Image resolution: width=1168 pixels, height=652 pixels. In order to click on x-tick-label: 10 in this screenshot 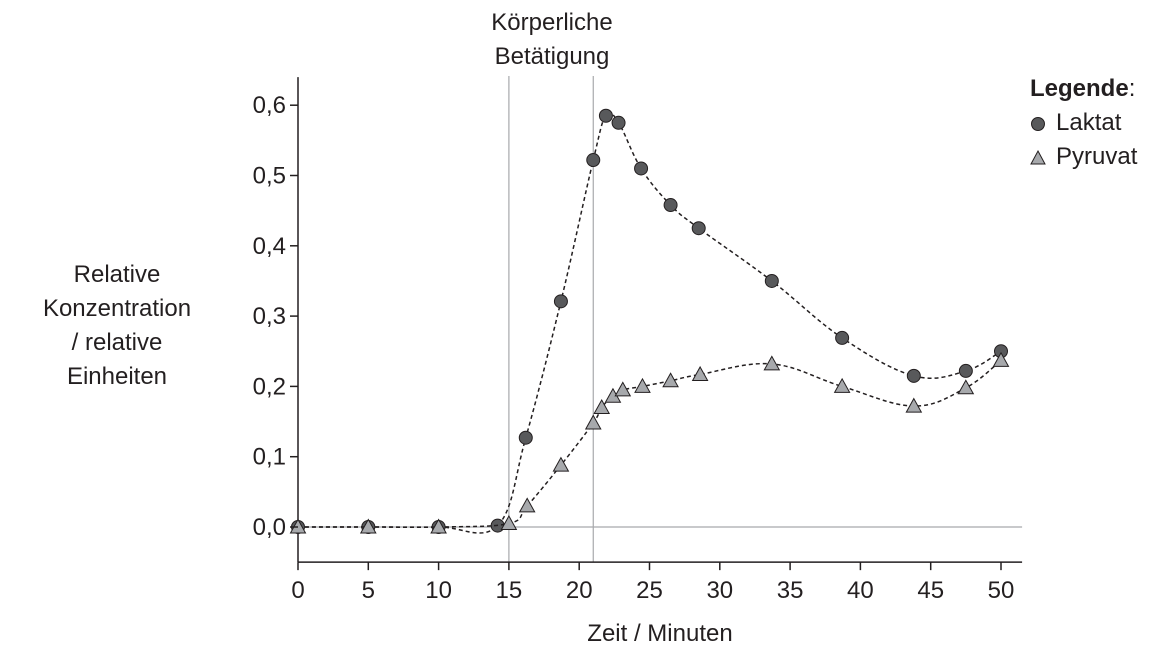, I will do `click(438, 590)`.